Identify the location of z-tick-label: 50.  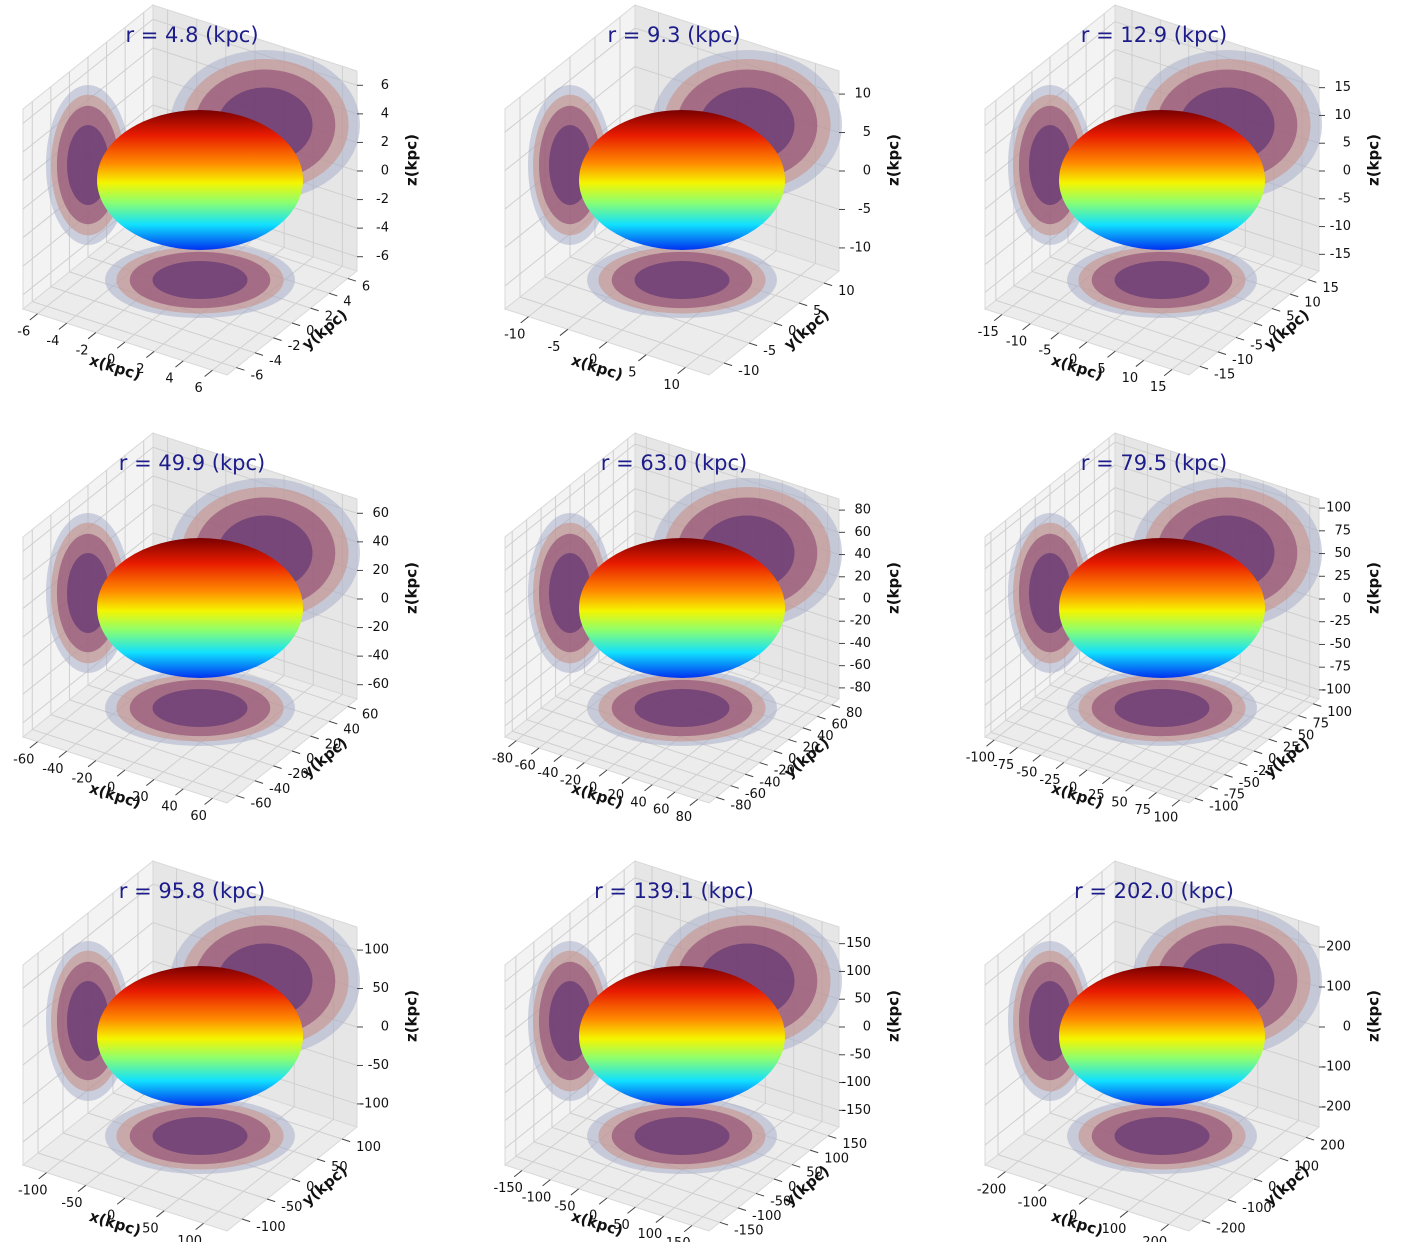
(862, 999).